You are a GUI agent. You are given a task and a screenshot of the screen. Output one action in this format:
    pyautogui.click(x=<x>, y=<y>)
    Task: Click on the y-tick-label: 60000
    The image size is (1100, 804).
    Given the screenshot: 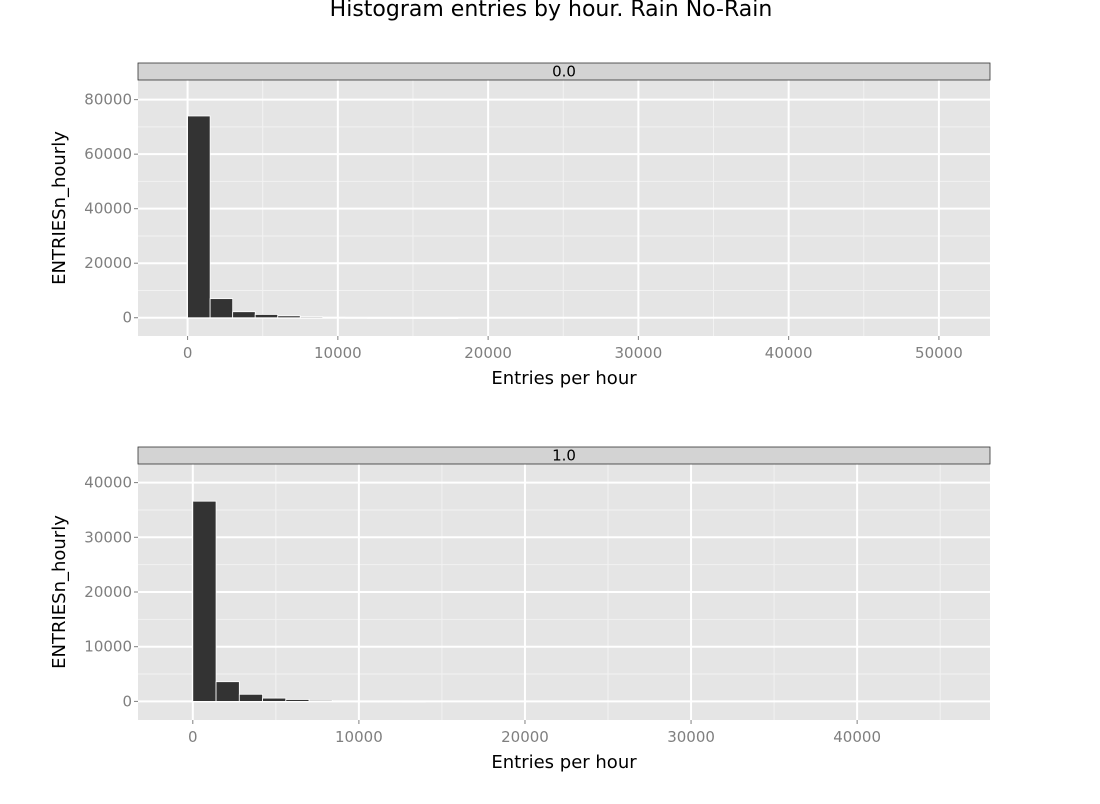 What is the action you would take?
    pyautogui.click(x=108, y=154)
    